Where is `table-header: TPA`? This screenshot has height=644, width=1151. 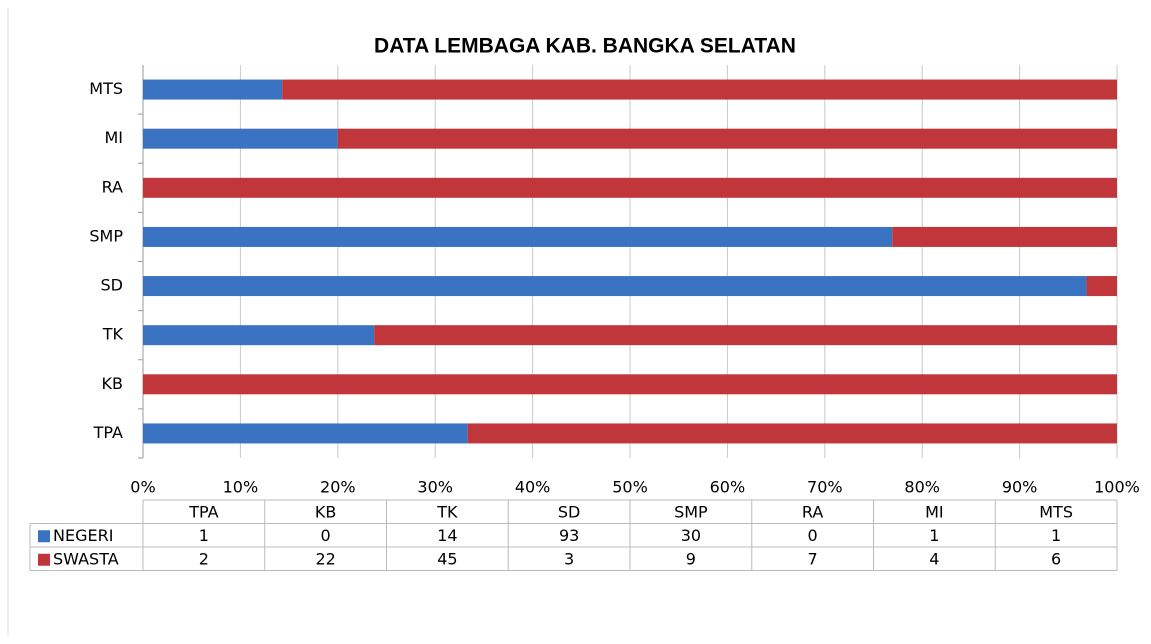
table-header: TPA is located at coordinates (203, 511).